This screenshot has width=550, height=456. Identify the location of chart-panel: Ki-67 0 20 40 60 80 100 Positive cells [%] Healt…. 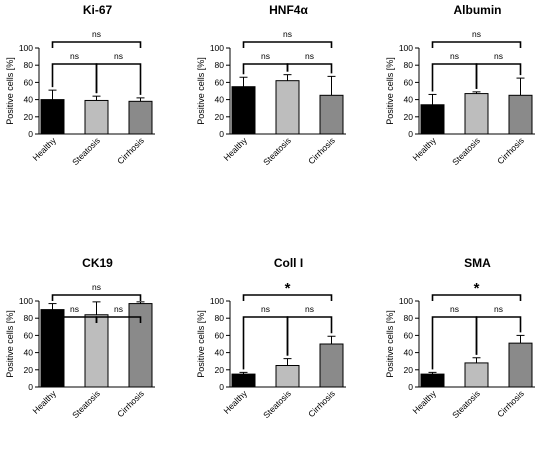
(80, 85).